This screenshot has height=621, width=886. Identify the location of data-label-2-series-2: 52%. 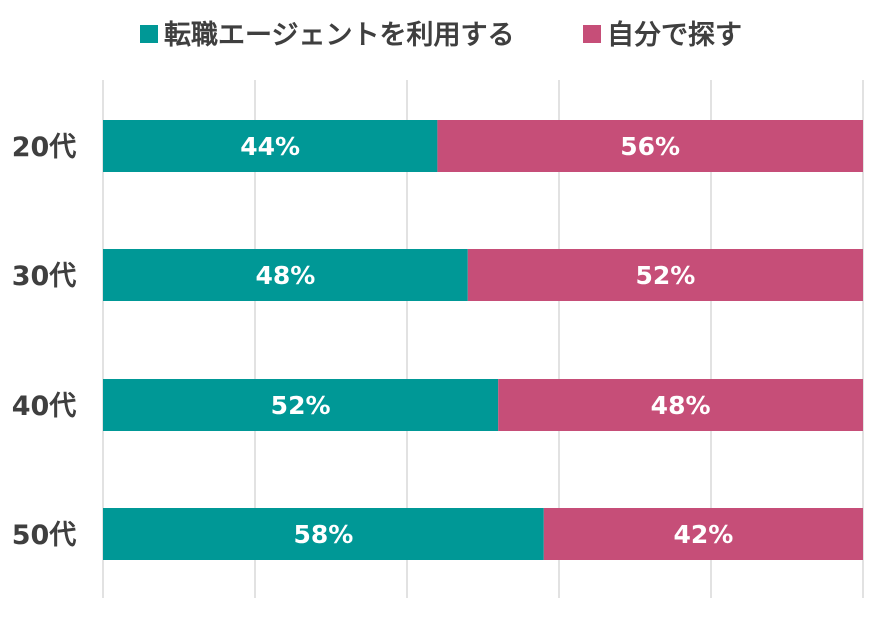
(665, 275).